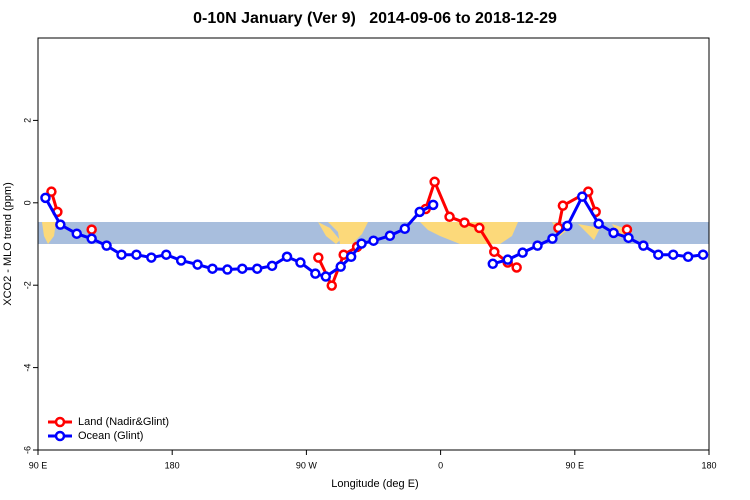 The height and width of the screenshot is (500, 750). What do you see at coordinates (374, 484) in the screenshot?
I see `x-axis-label: Longitude (deg E)` at bounding box center [374, 484].